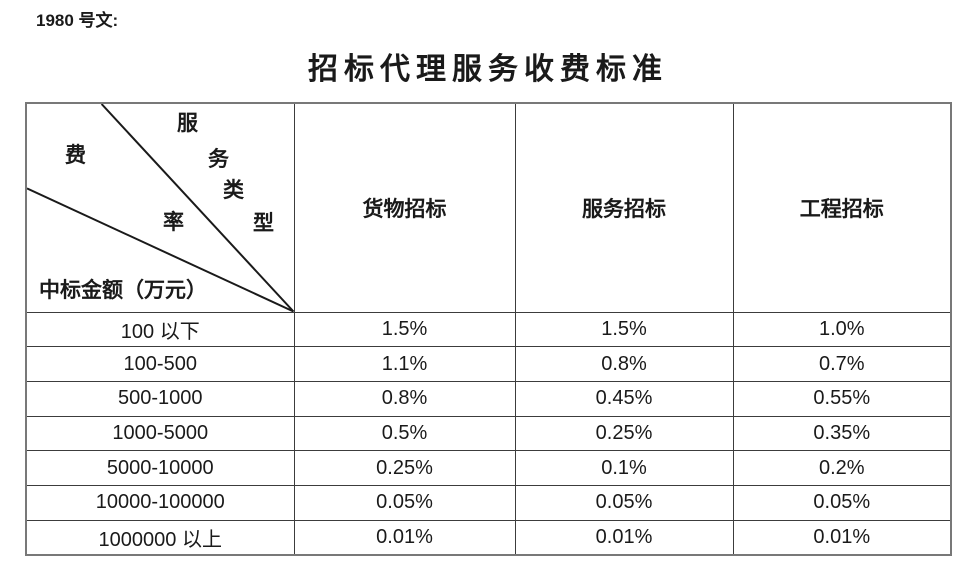 The height and width of the screenshot is (581, 976). I want to click on goods-rate-cell: 0.01%, so click(404, 537).